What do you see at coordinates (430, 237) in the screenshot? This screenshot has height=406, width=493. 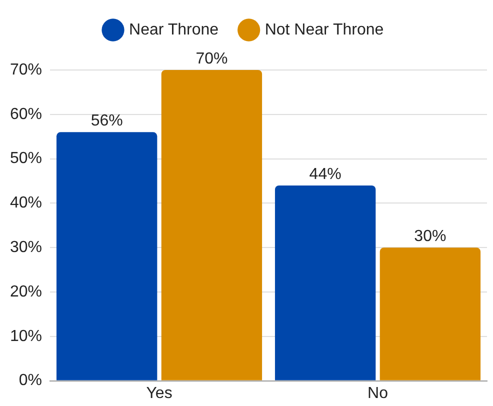 I see `data-label: 30%` at bounding box center [430, 237].